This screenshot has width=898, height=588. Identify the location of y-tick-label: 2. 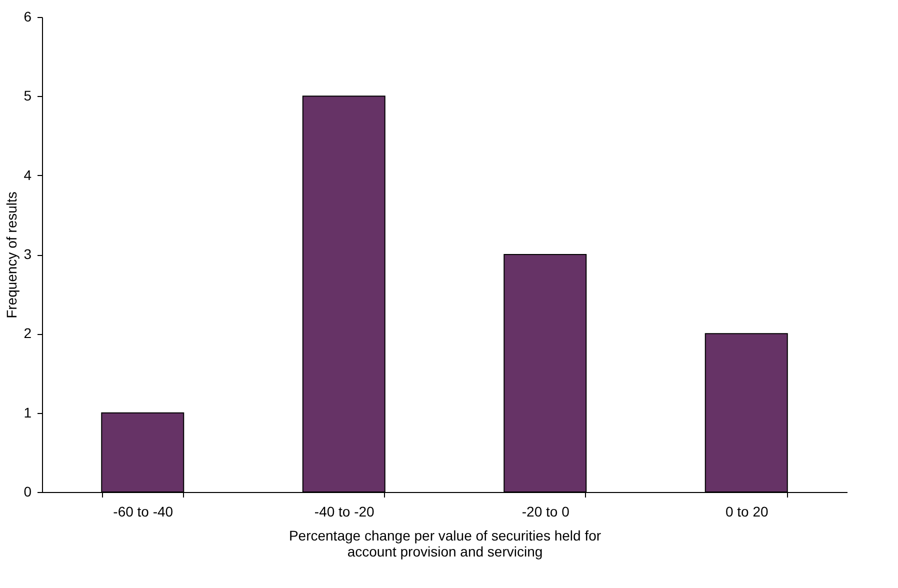
(28, 333).